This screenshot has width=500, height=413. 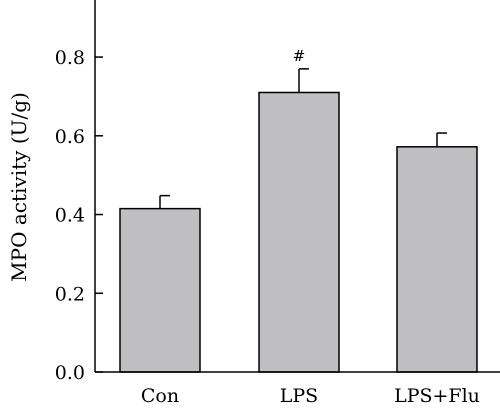 What do you see at coordinates (299, 396) in the screenshot?
I see `x-tick-label: LPS` at bounding box center [299, 396].